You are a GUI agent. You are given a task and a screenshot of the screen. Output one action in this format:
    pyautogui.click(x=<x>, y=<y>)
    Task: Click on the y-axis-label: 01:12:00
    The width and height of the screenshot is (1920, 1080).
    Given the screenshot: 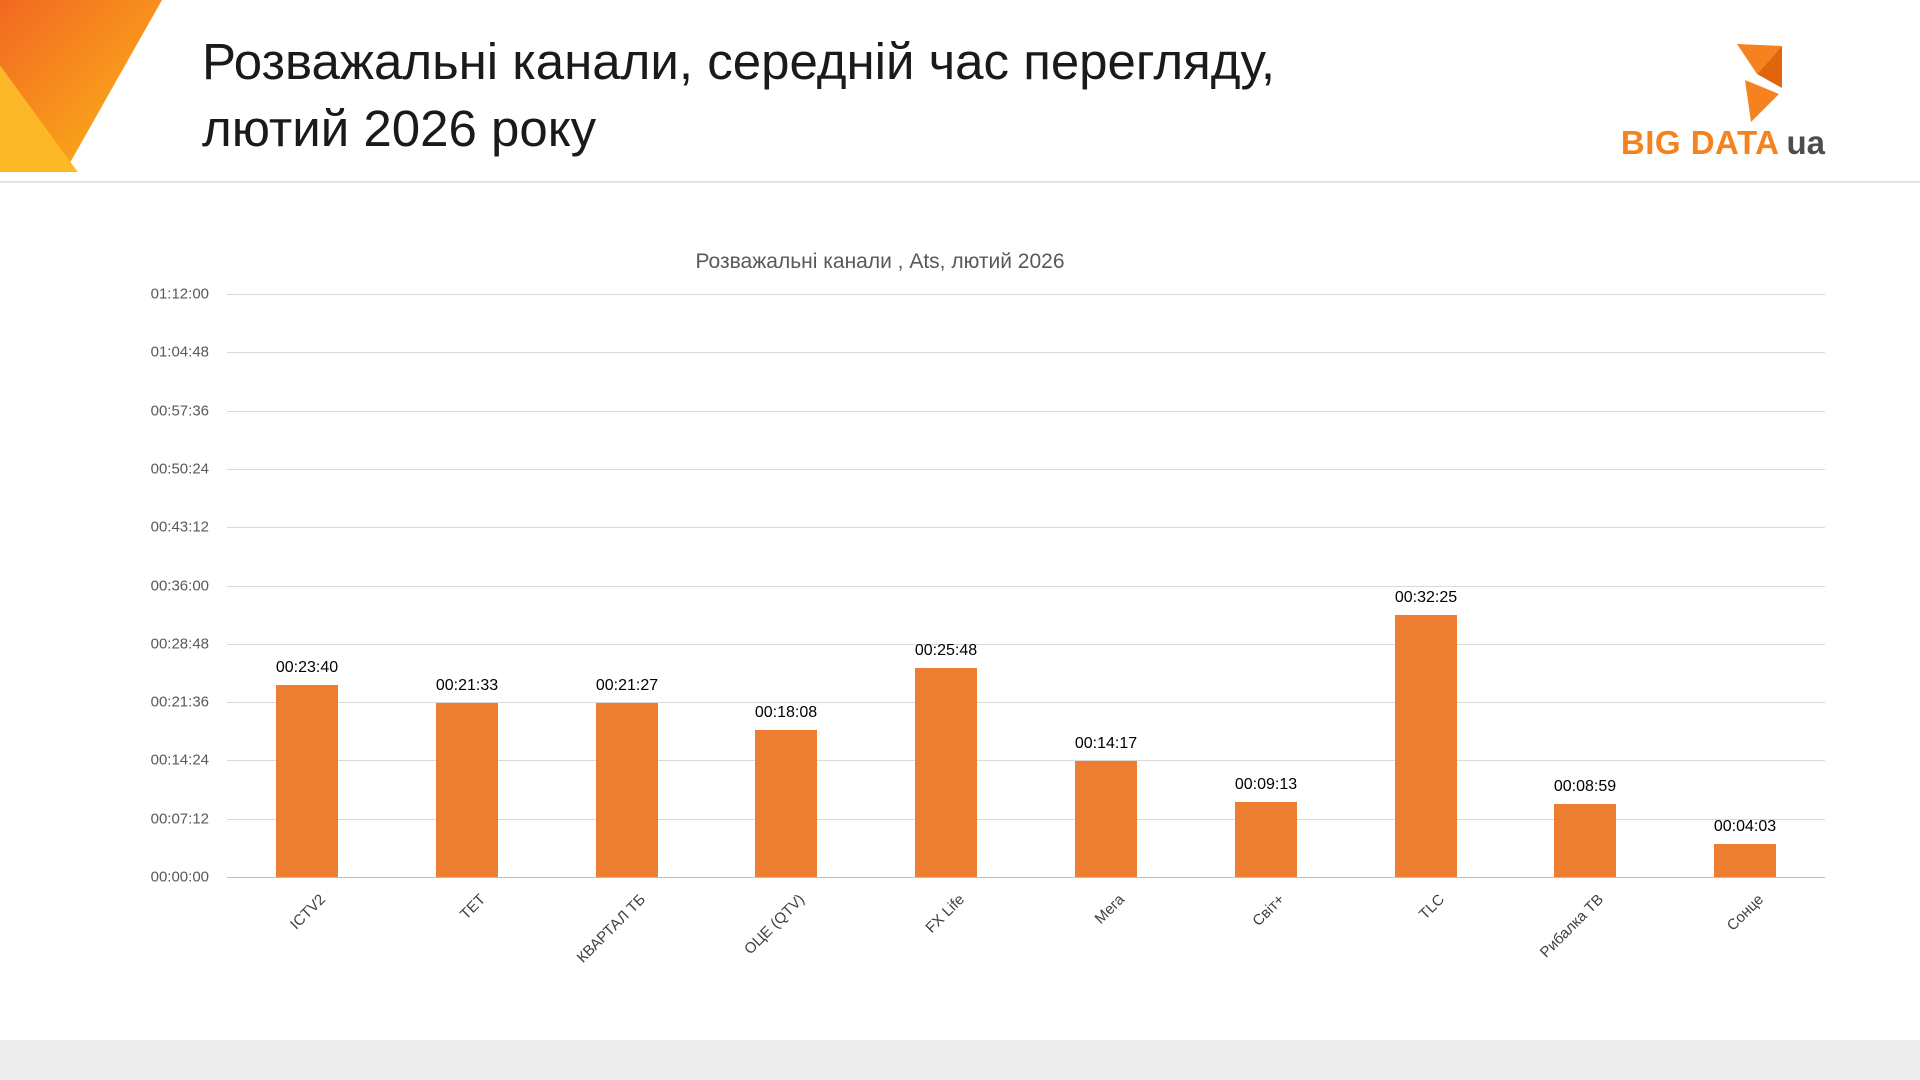 What is the action you would take?
    pyautogui.click(x=179, y=294)
    